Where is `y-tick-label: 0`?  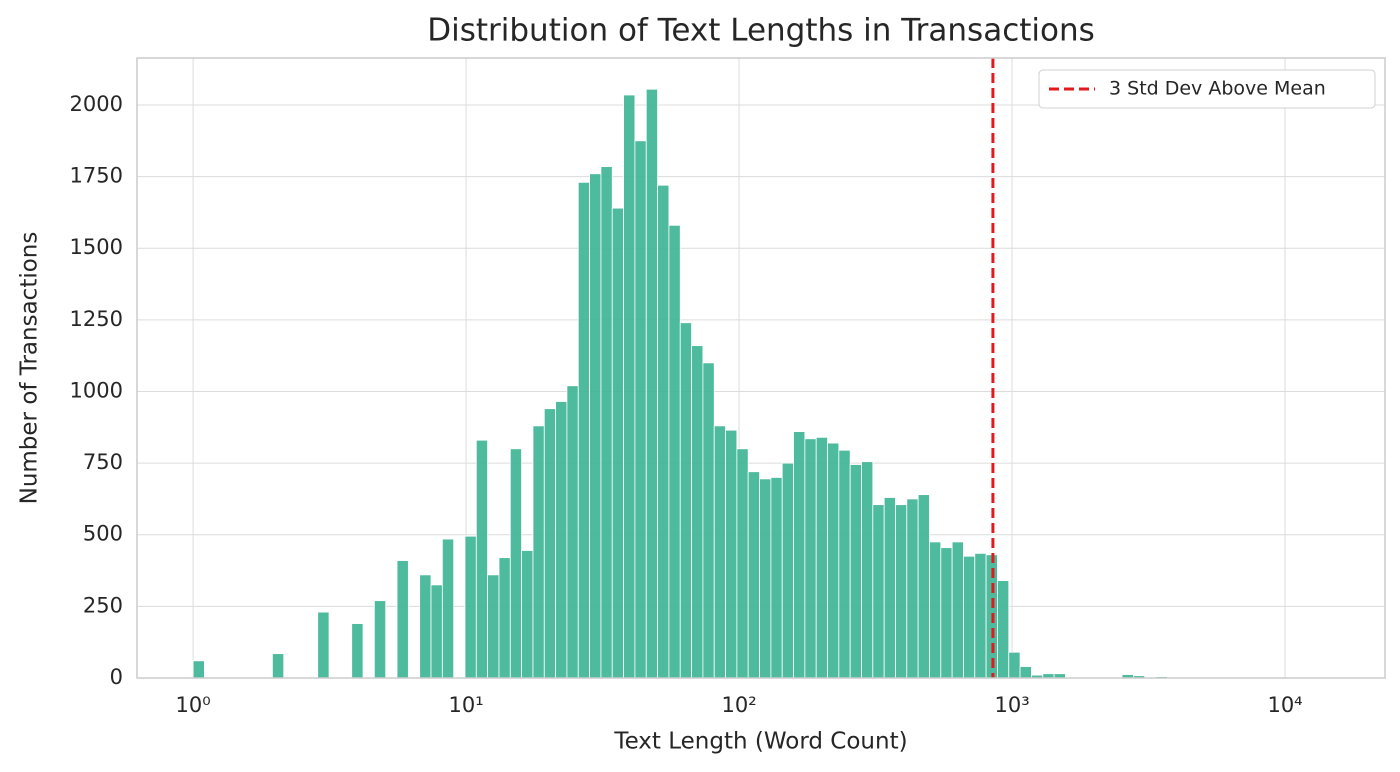
y-tick-label: 0 is located at coordinates (116, 677).